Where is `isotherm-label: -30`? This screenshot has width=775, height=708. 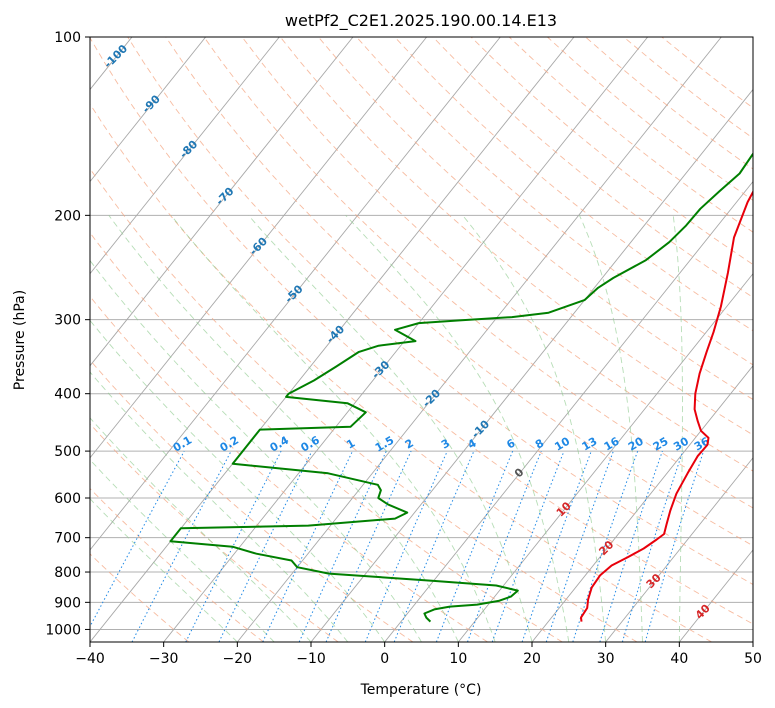
isotherm-label: -30 is located at coordinates (380, 369).